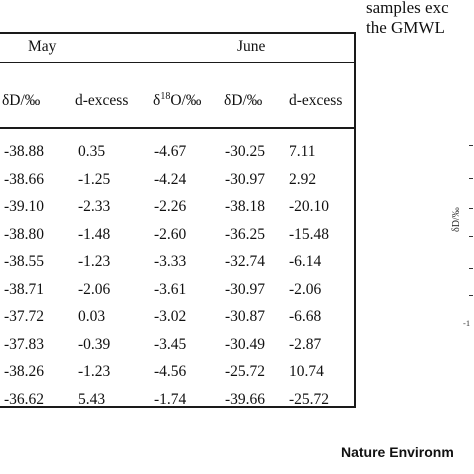 The image size is (474, 474). What do you see at coordinates (178, 63) in the screenshot?
I see `table-header-rule` at bounding box center [178, 63].